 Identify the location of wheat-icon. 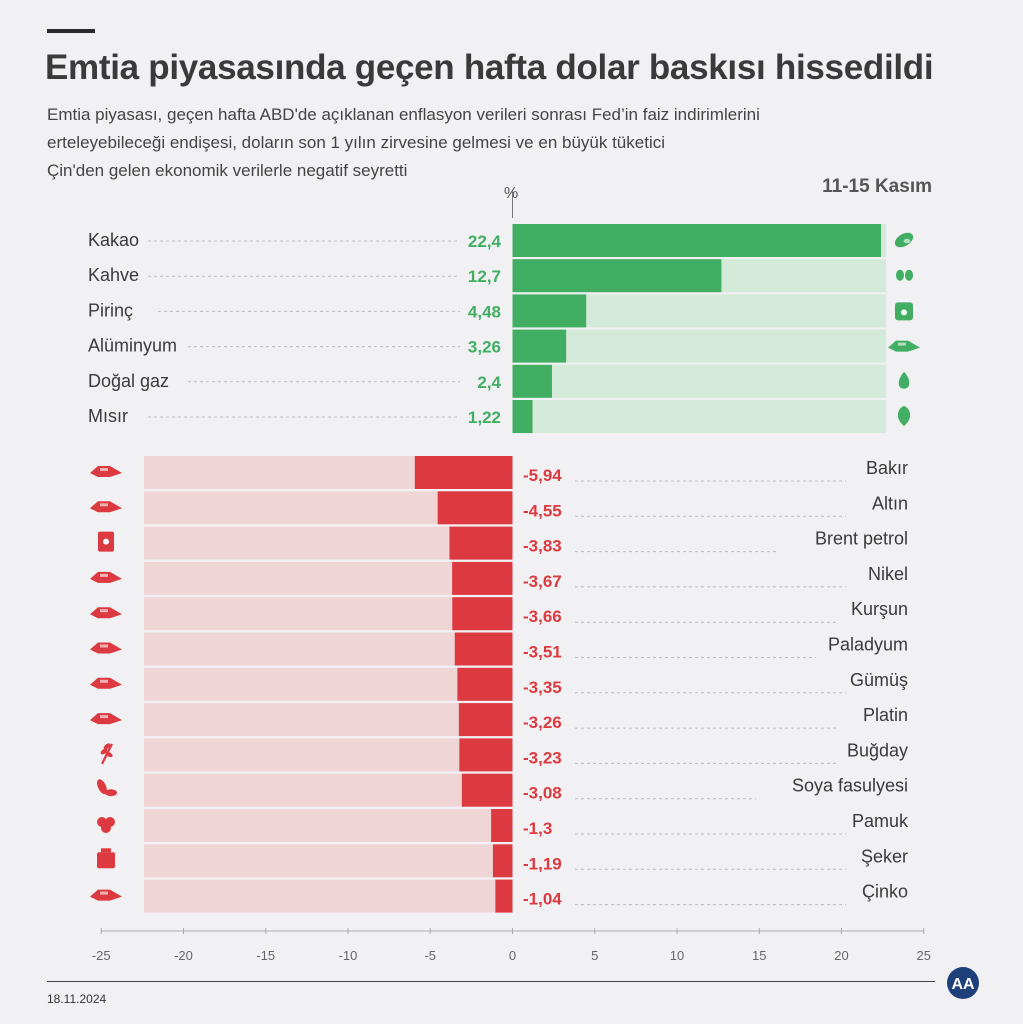
(106, 754).